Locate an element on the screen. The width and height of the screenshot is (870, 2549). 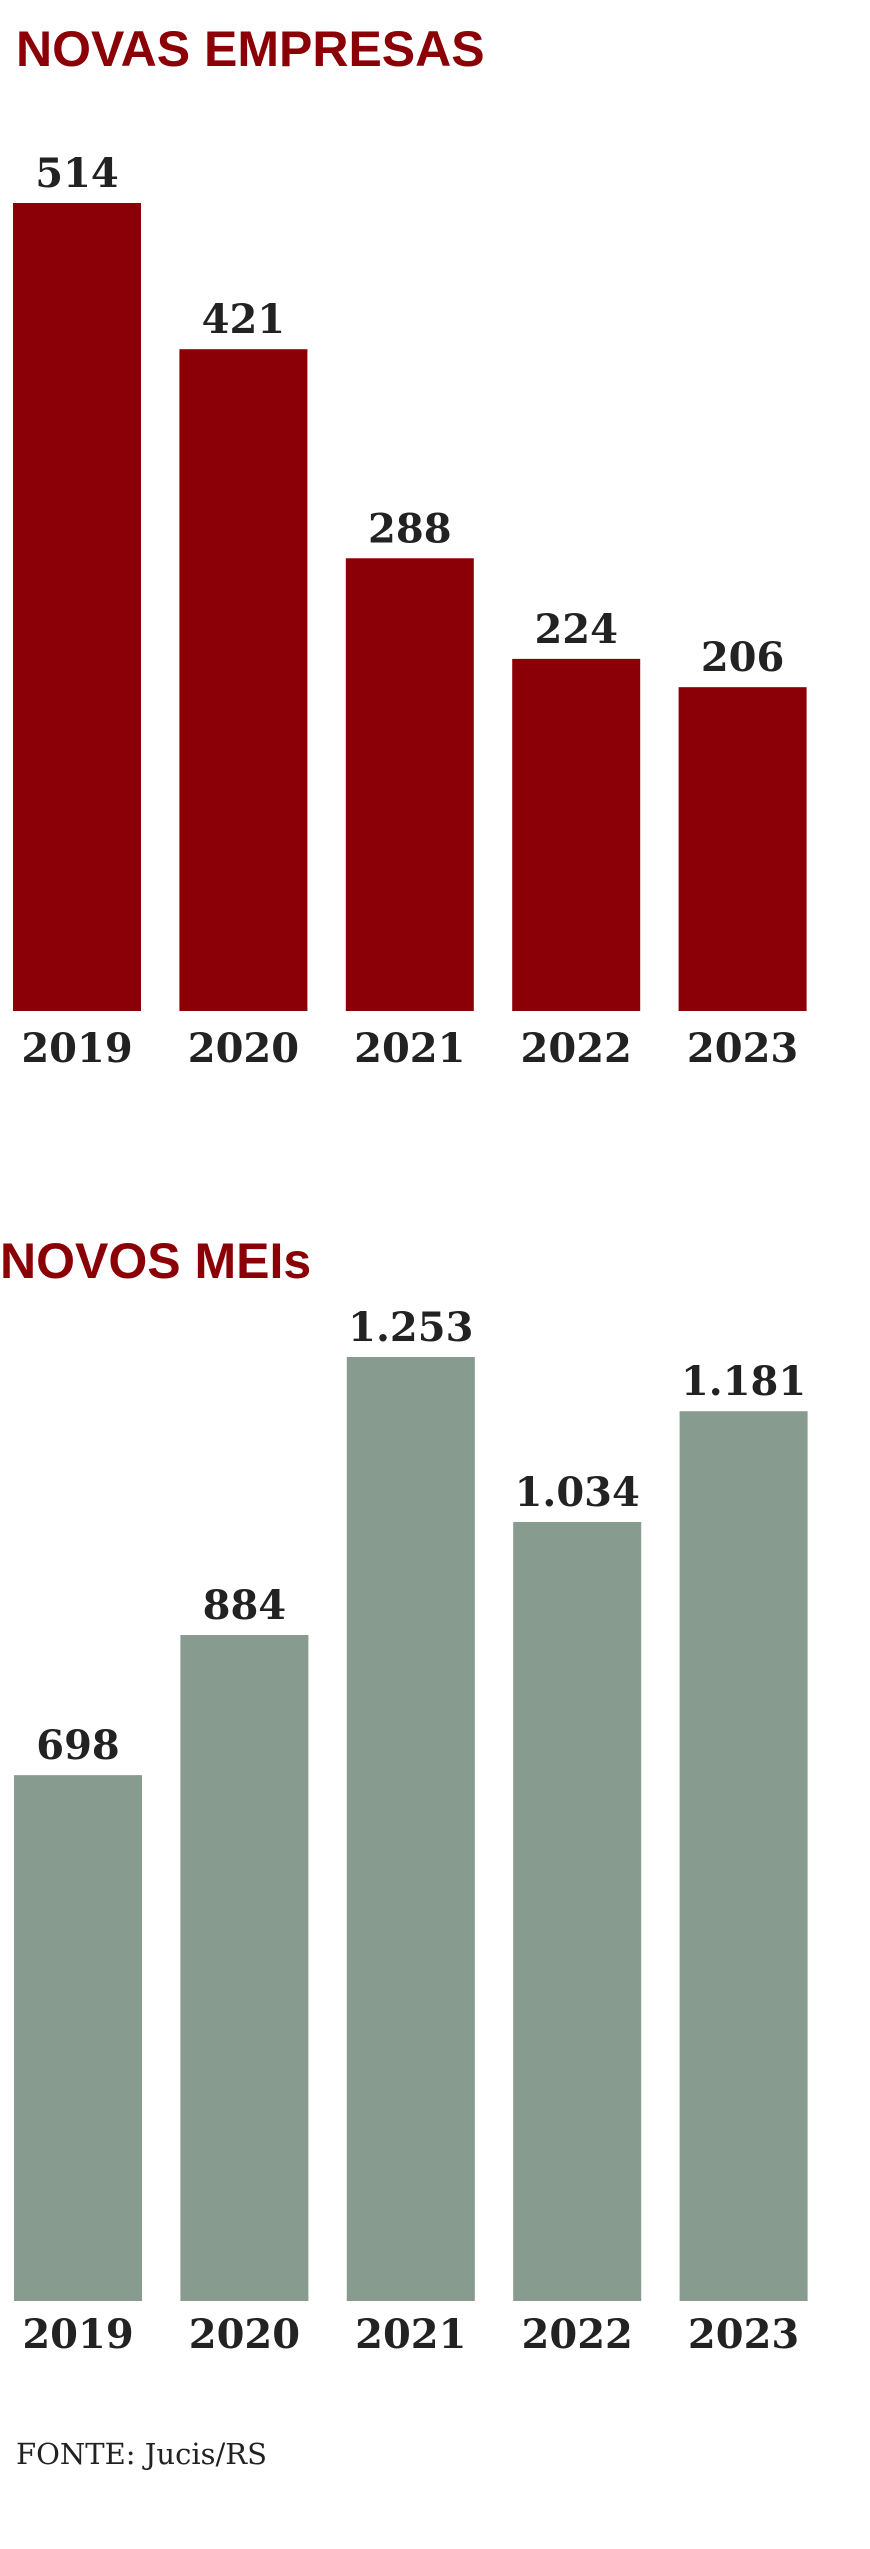
value-label: 288 is located at coordinates (410, 528).